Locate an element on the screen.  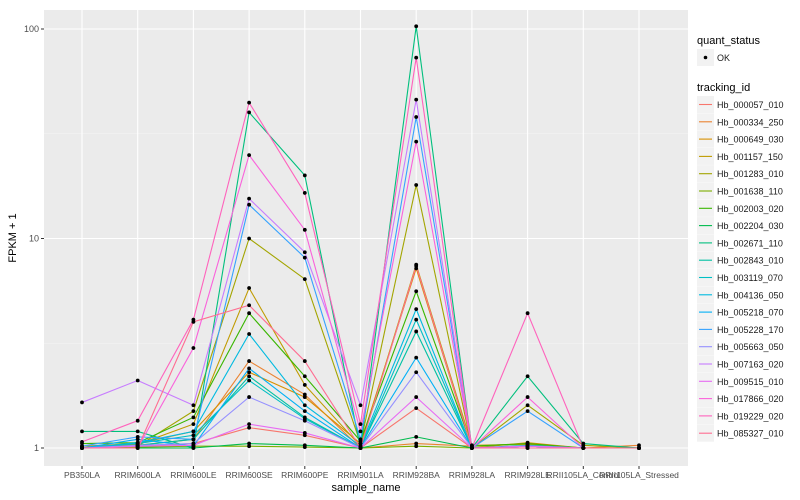
y-axis: 1 10 100 is located at coordinates (34, 238).